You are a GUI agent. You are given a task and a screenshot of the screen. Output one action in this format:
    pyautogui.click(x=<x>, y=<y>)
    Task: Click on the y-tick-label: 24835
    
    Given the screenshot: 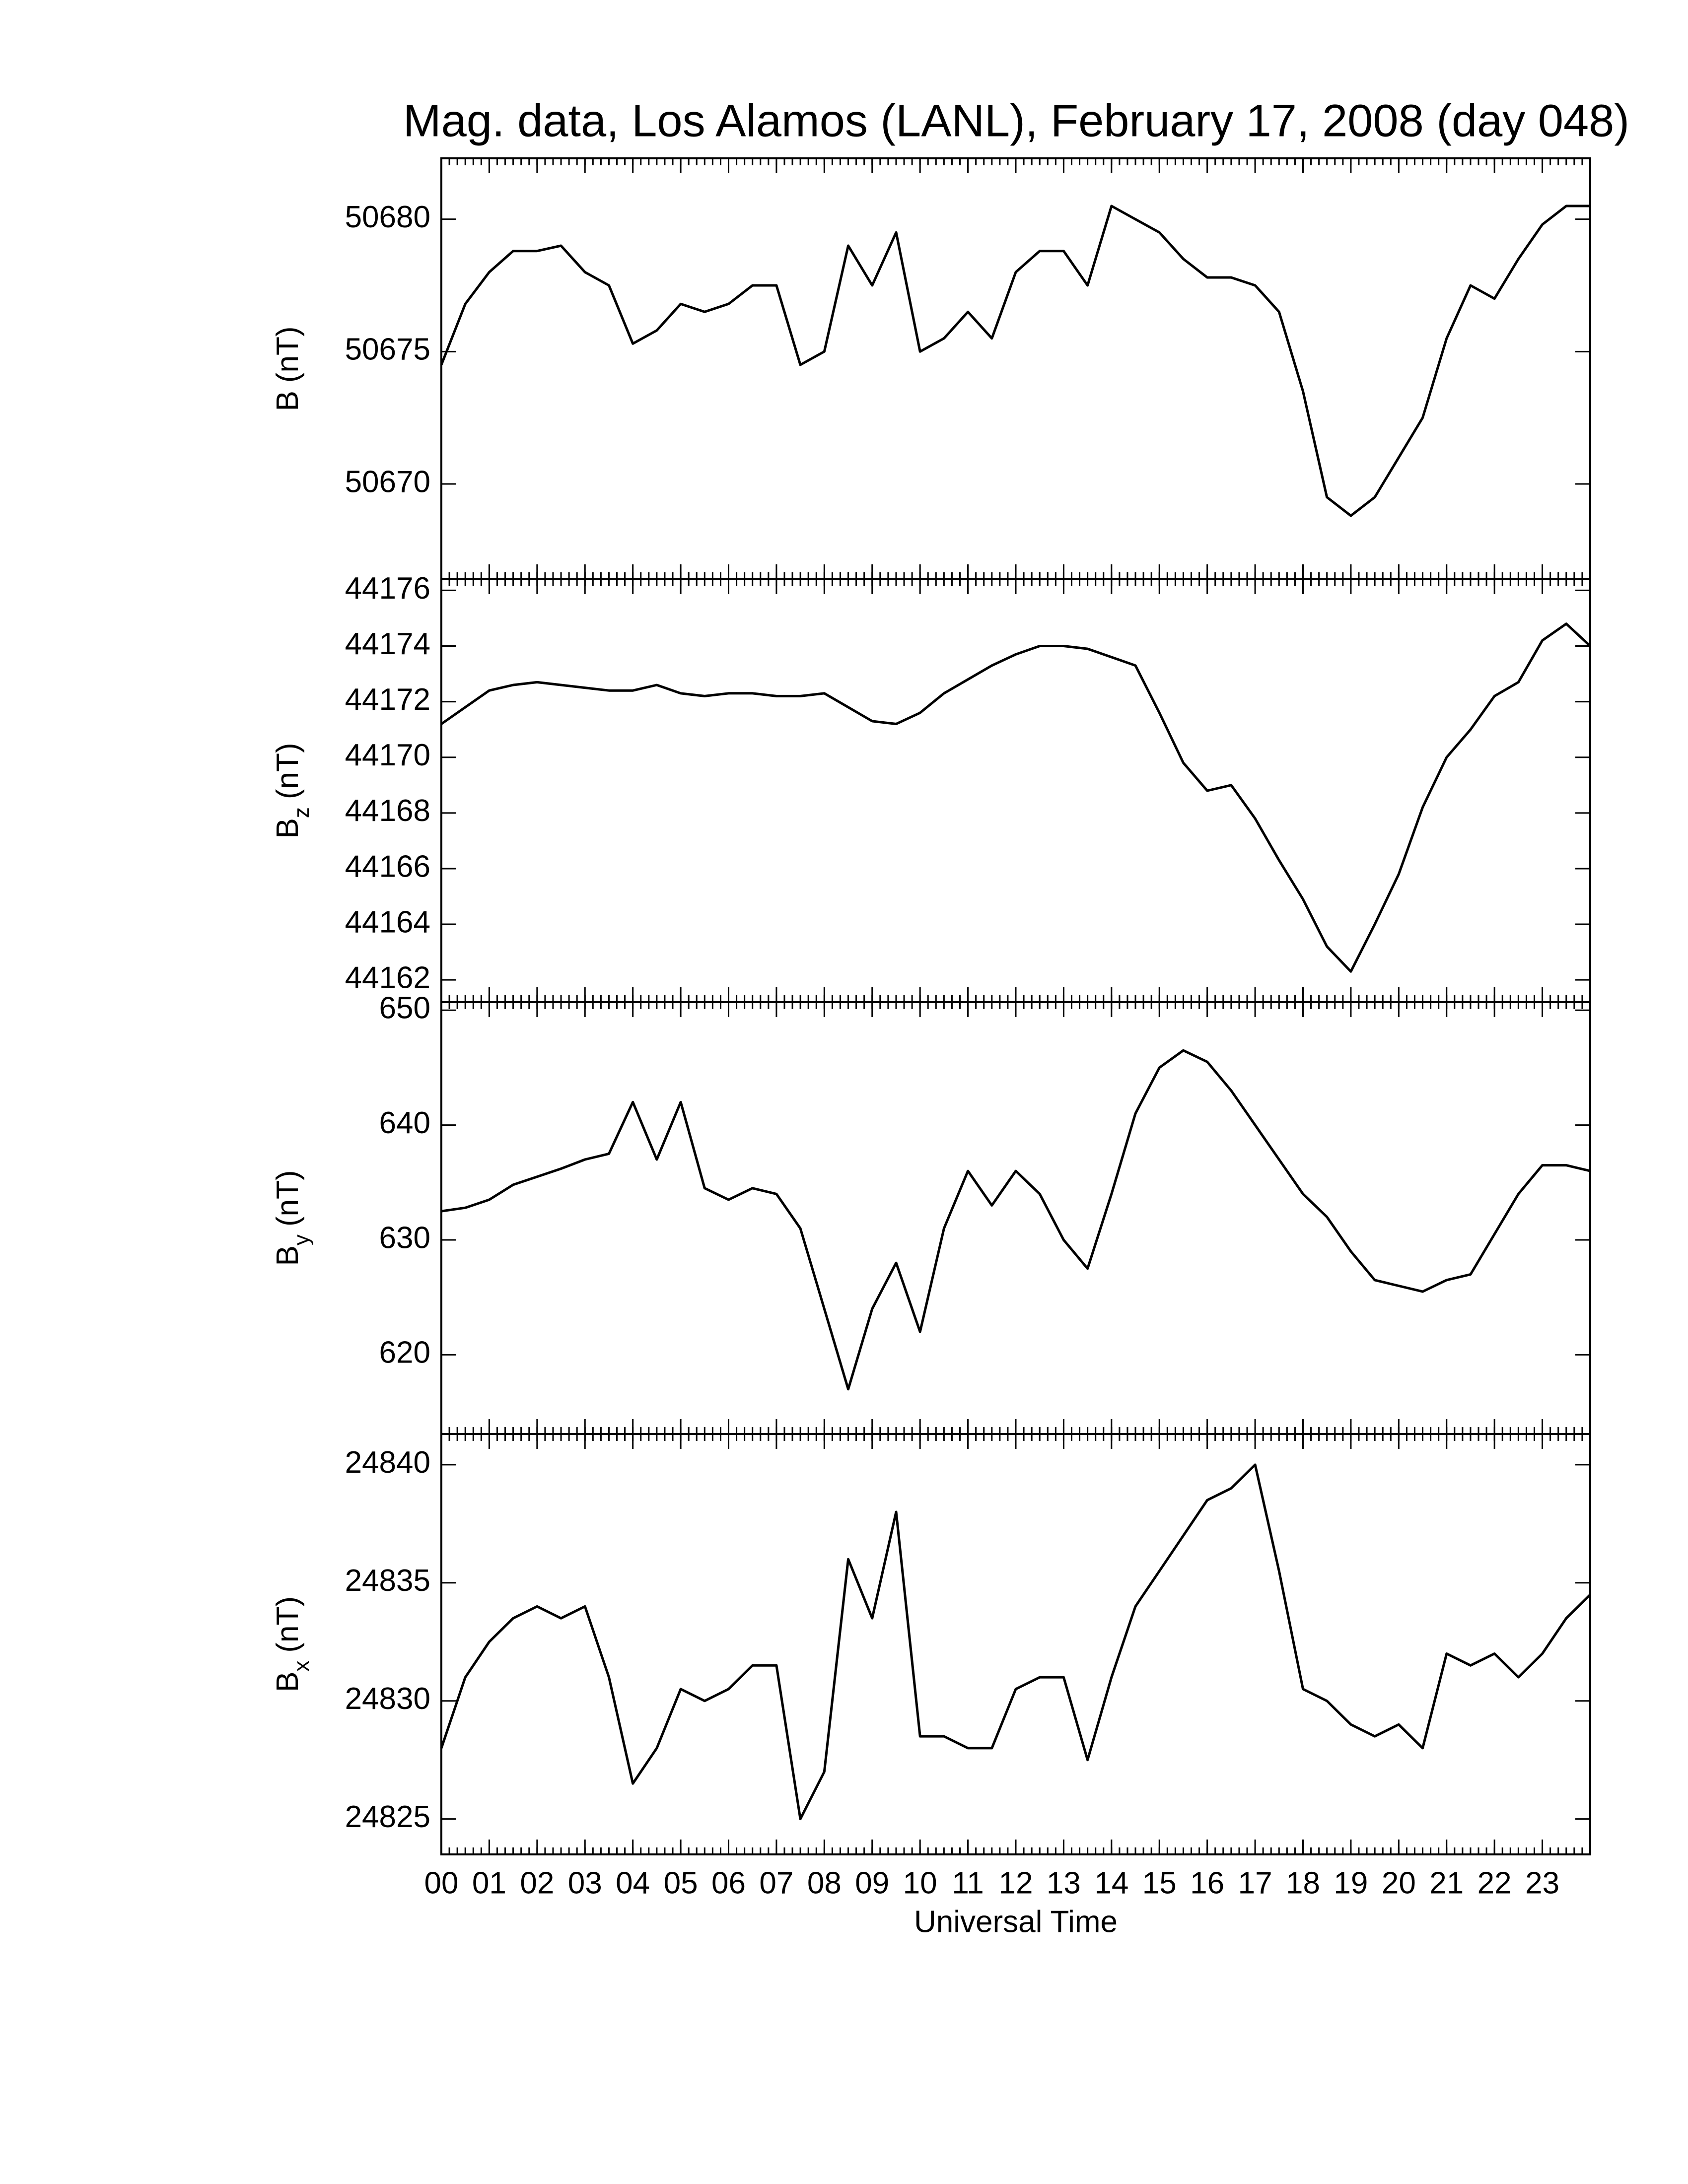 What is the action you would take?
    pyautogui.click(x=387, y=1581)
    